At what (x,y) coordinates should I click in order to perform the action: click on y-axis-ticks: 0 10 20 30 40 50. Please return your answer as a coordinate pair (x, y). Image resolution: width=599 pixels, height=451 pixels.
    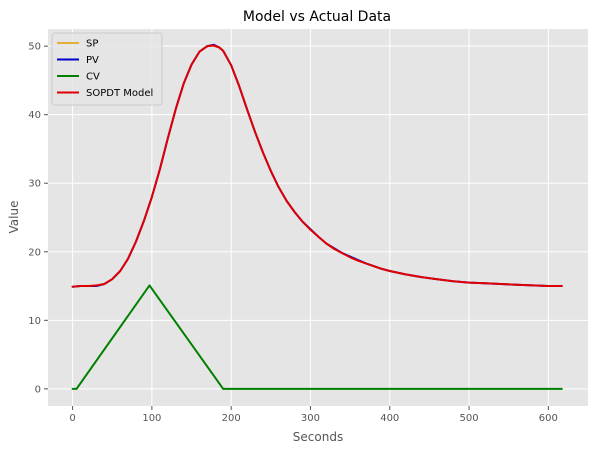
    Looking at the image, I should click on (38, 218).